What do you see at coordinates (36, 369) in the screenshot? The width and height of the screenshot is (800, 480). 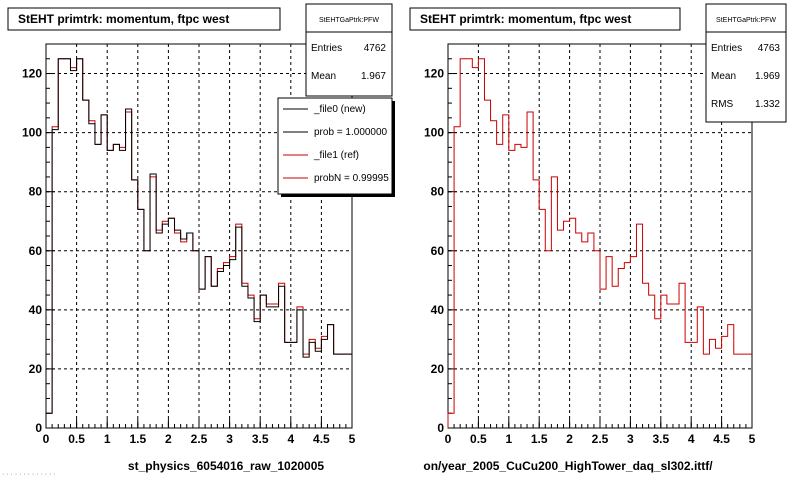 I see `y-tick-label: 20` at bounding box center [36, 369].